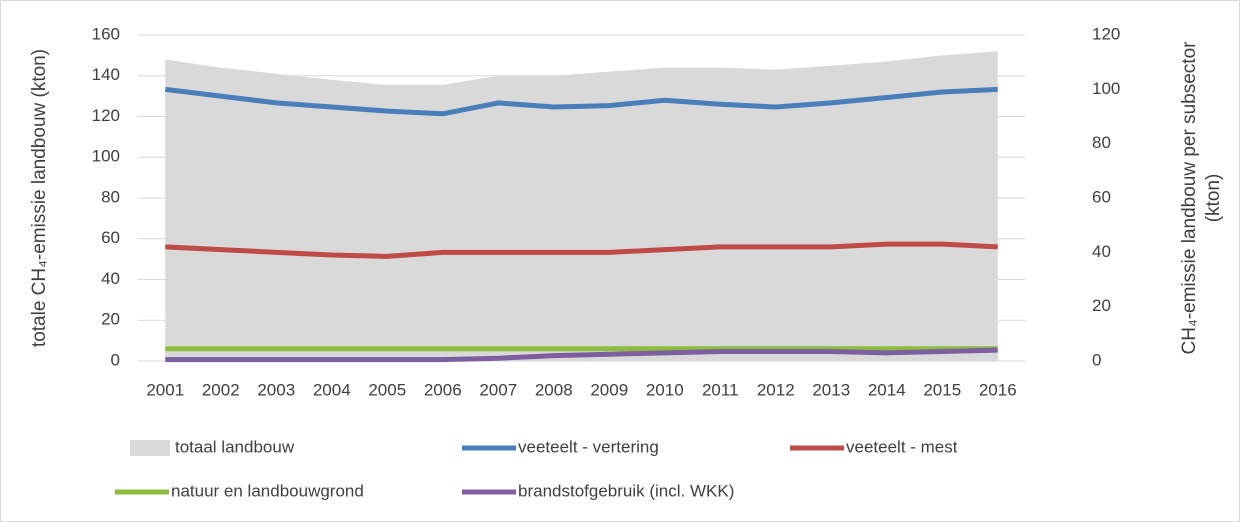  What do you see at coordinates (588, 446) in the screenshot?
I see `legend-label: veeteelt - vertering` at bounding box center [588, 446].